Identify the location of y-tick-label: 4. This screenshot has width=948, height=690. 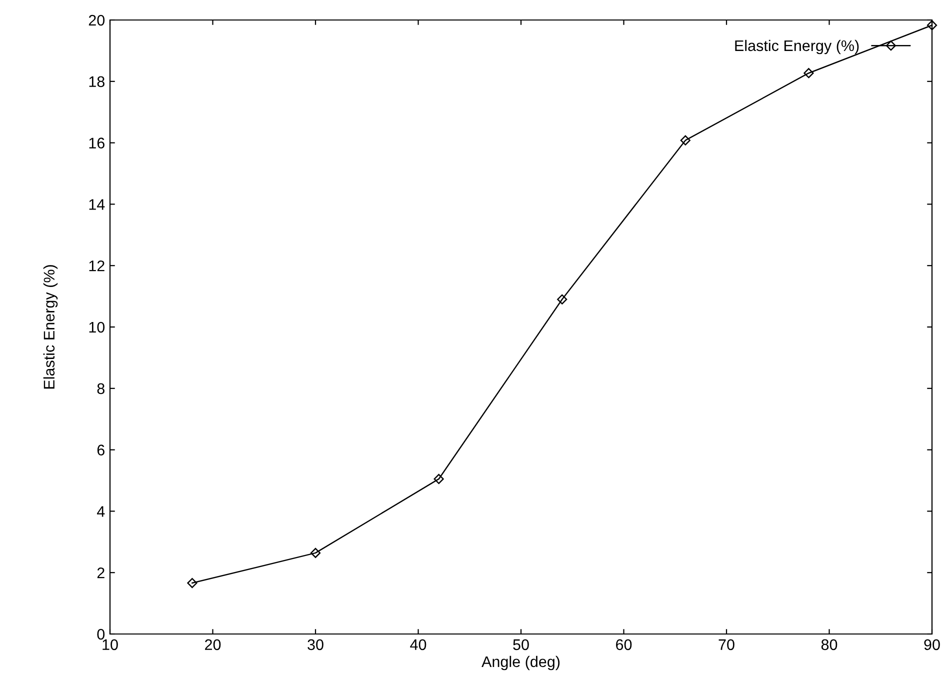
(100, 511).